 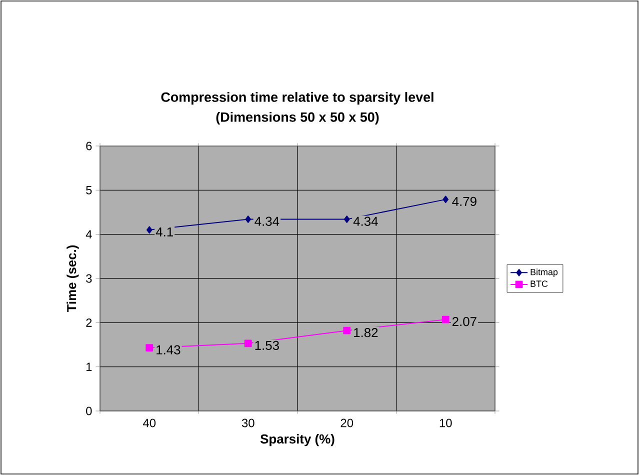 I want to click on data-label: 4.1, so click(x=164, y=231).